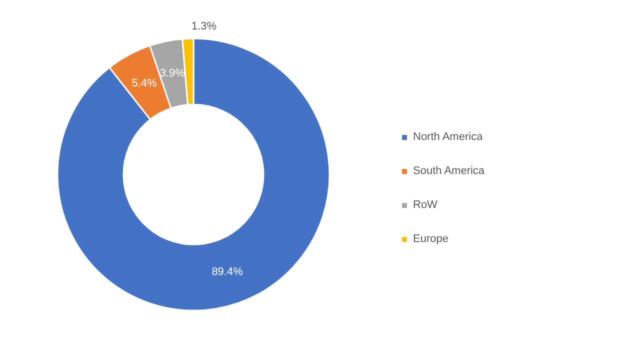 The image size is (624, 360). Describe the element at coordinates (204, 26) in the screenshot. I see `data-label: 1.3%` at that location.